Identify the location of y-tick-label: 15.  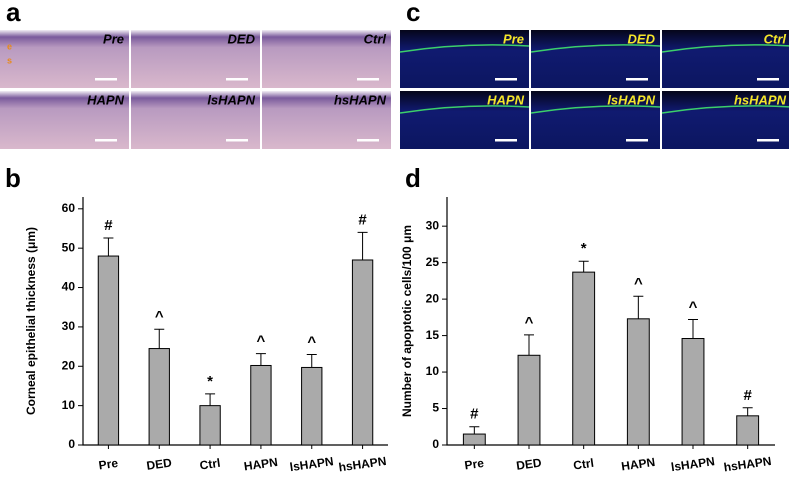
(433, 335).